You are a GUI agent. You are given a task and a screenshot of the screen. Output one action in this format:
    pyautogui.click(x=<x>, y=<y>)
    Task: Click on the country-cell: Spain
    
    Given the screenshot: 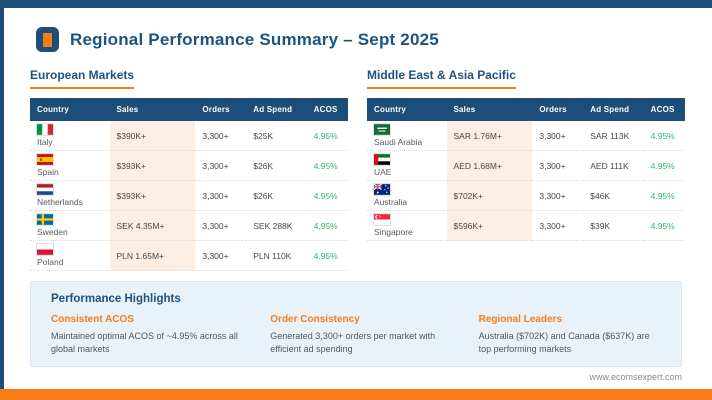 What is the action you would take?
    pyautogui.click(x=70, y=165)
    